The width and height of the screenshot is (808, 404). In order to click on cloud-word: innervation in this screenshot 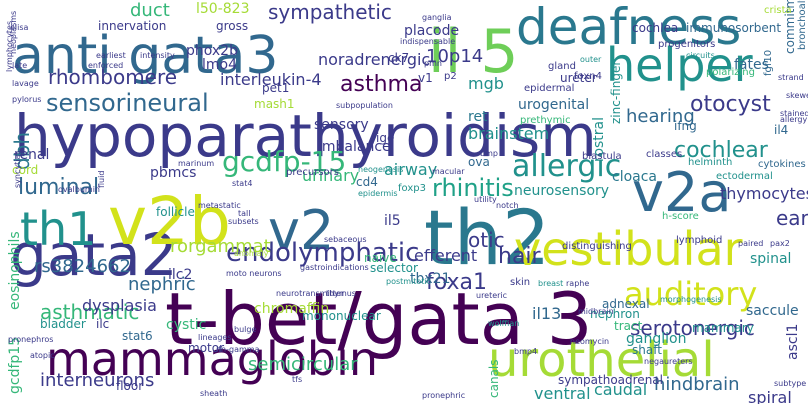, I will do `click(132, 26)`.